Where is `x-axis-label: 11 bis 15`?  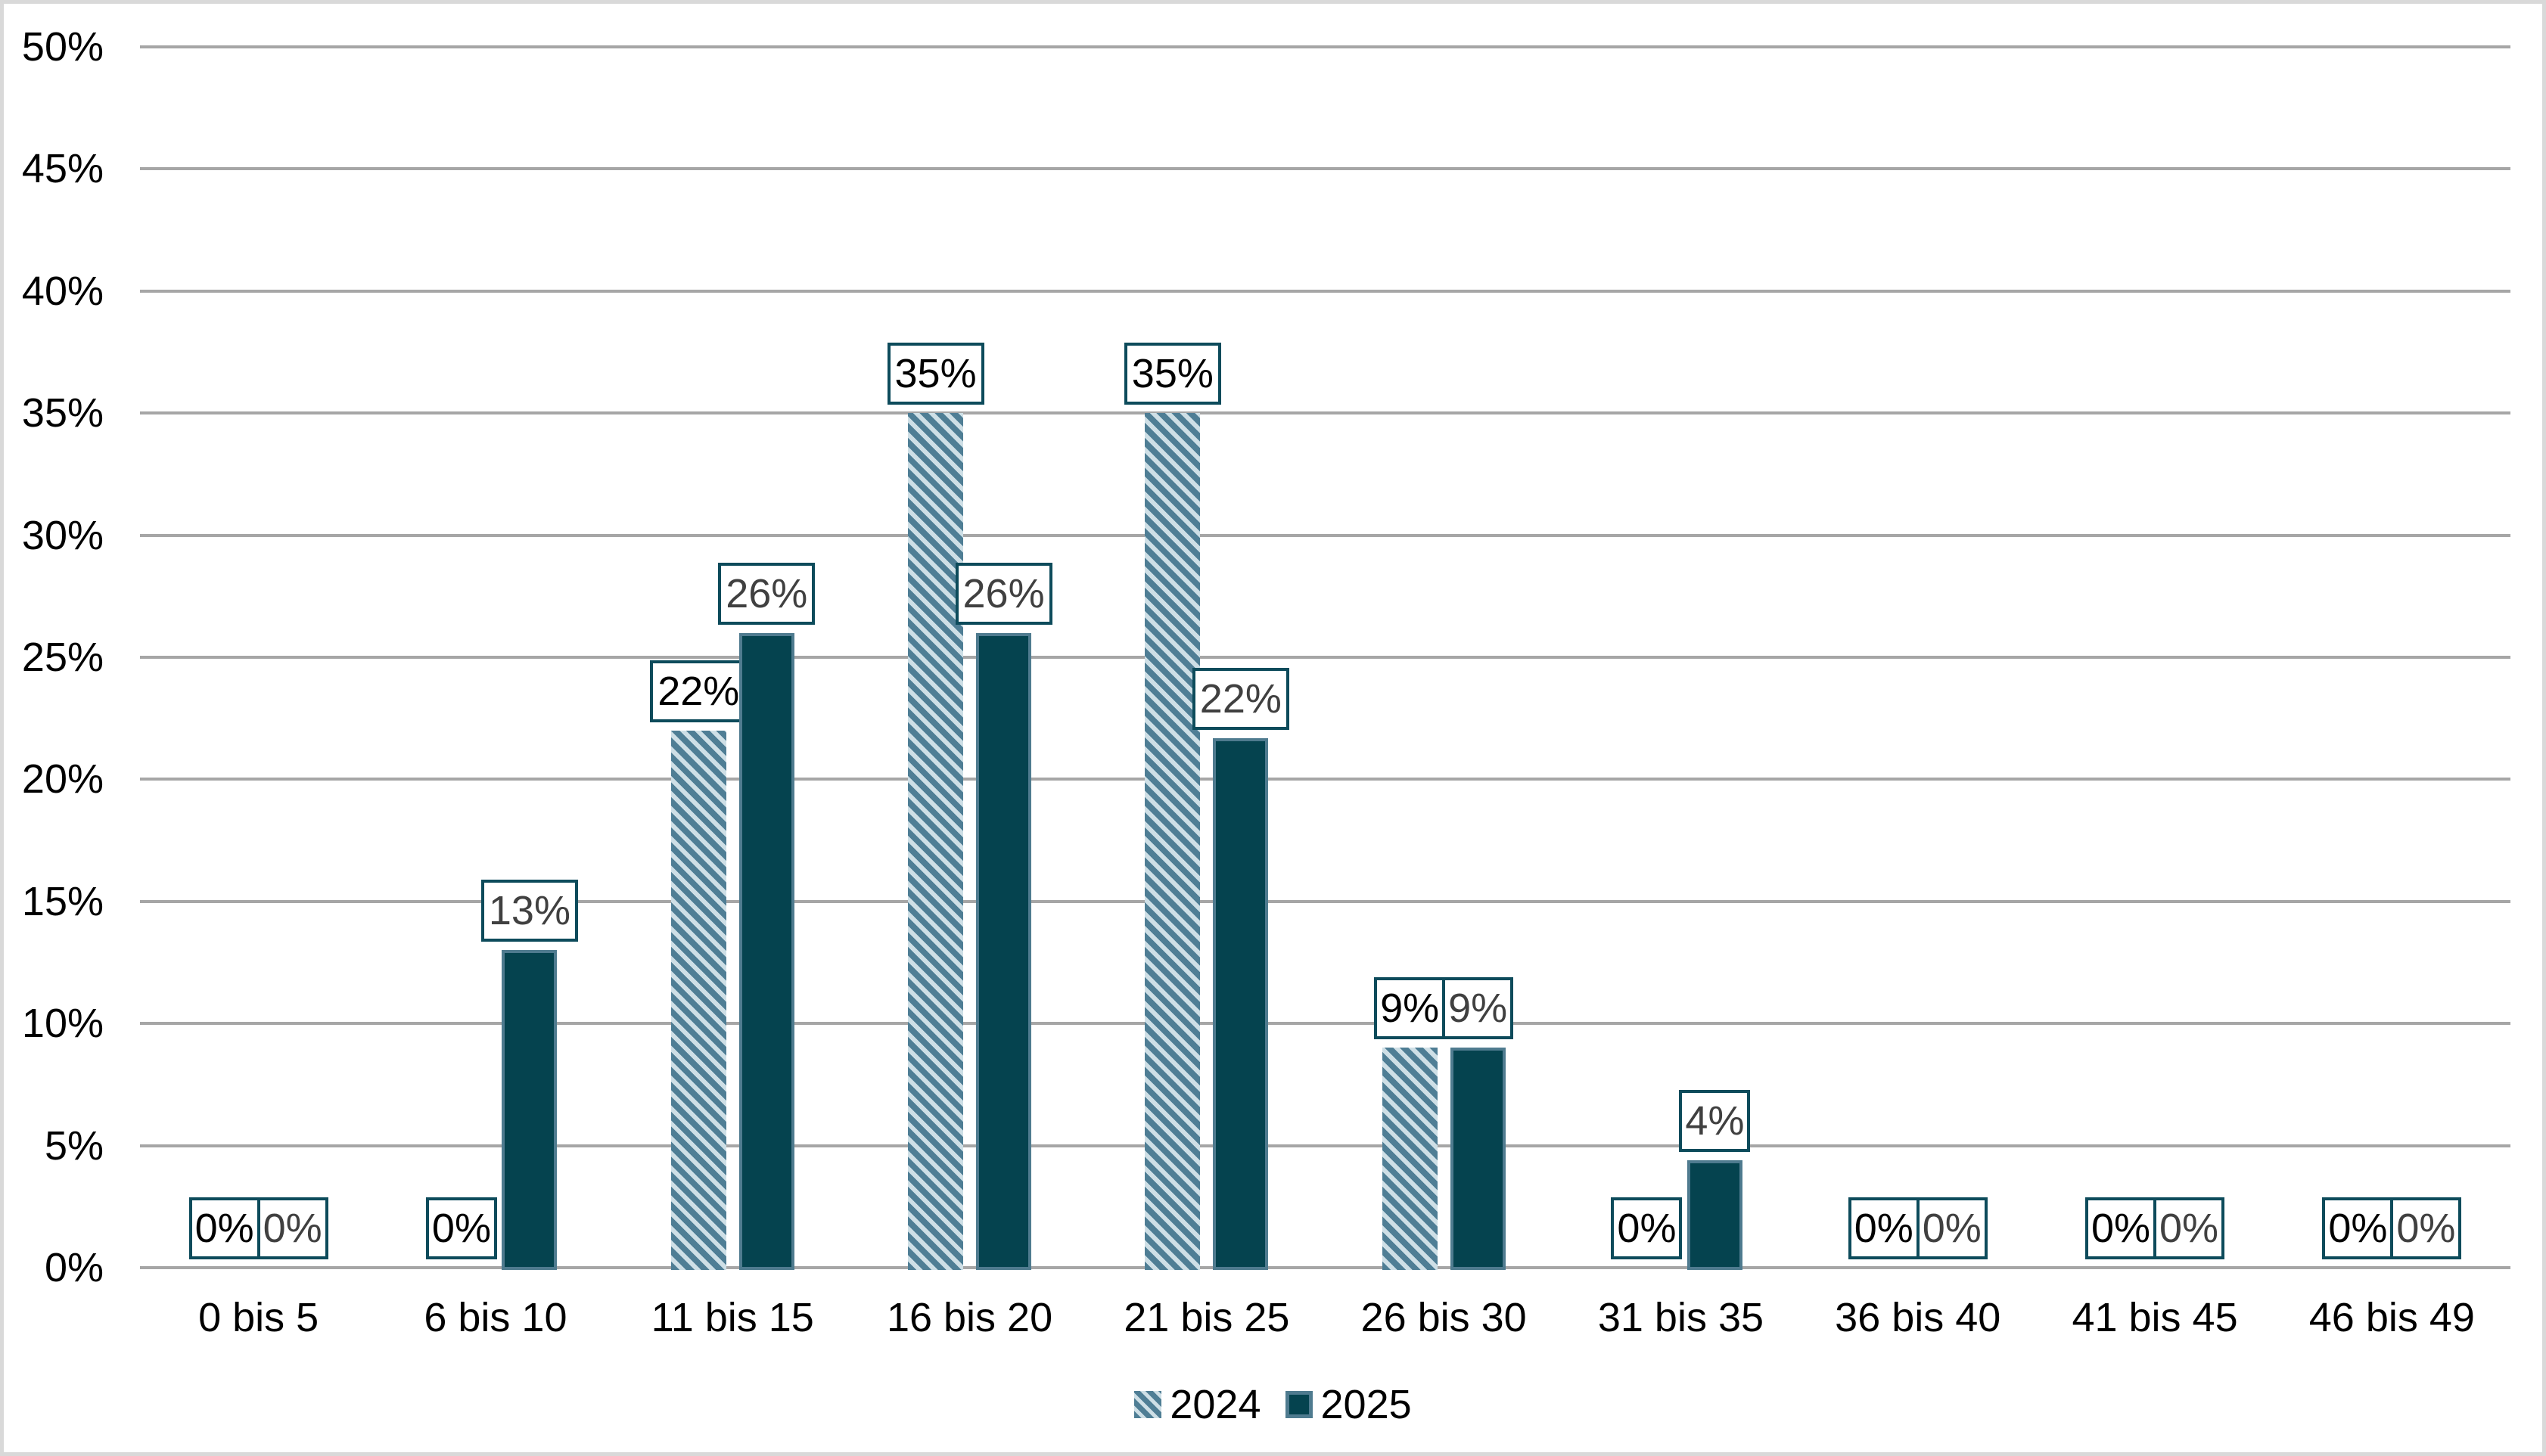 x-axis-label: 11 bis 15 is located at coordinates (732, 1317).